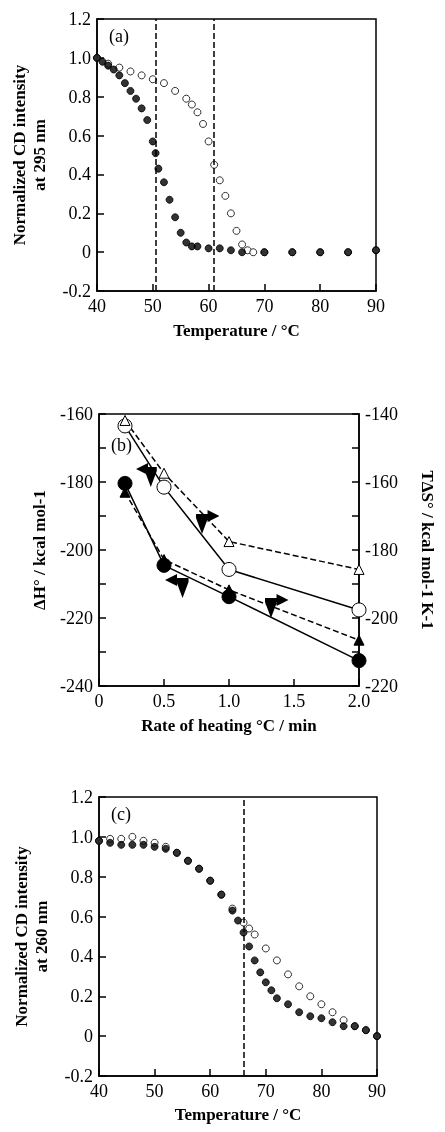 The height and width of the screenshot is (1132, 445). Describe the element at coordinates (229, 701) in the screenshot. I see `x-tick-label: 1.0` at that location.